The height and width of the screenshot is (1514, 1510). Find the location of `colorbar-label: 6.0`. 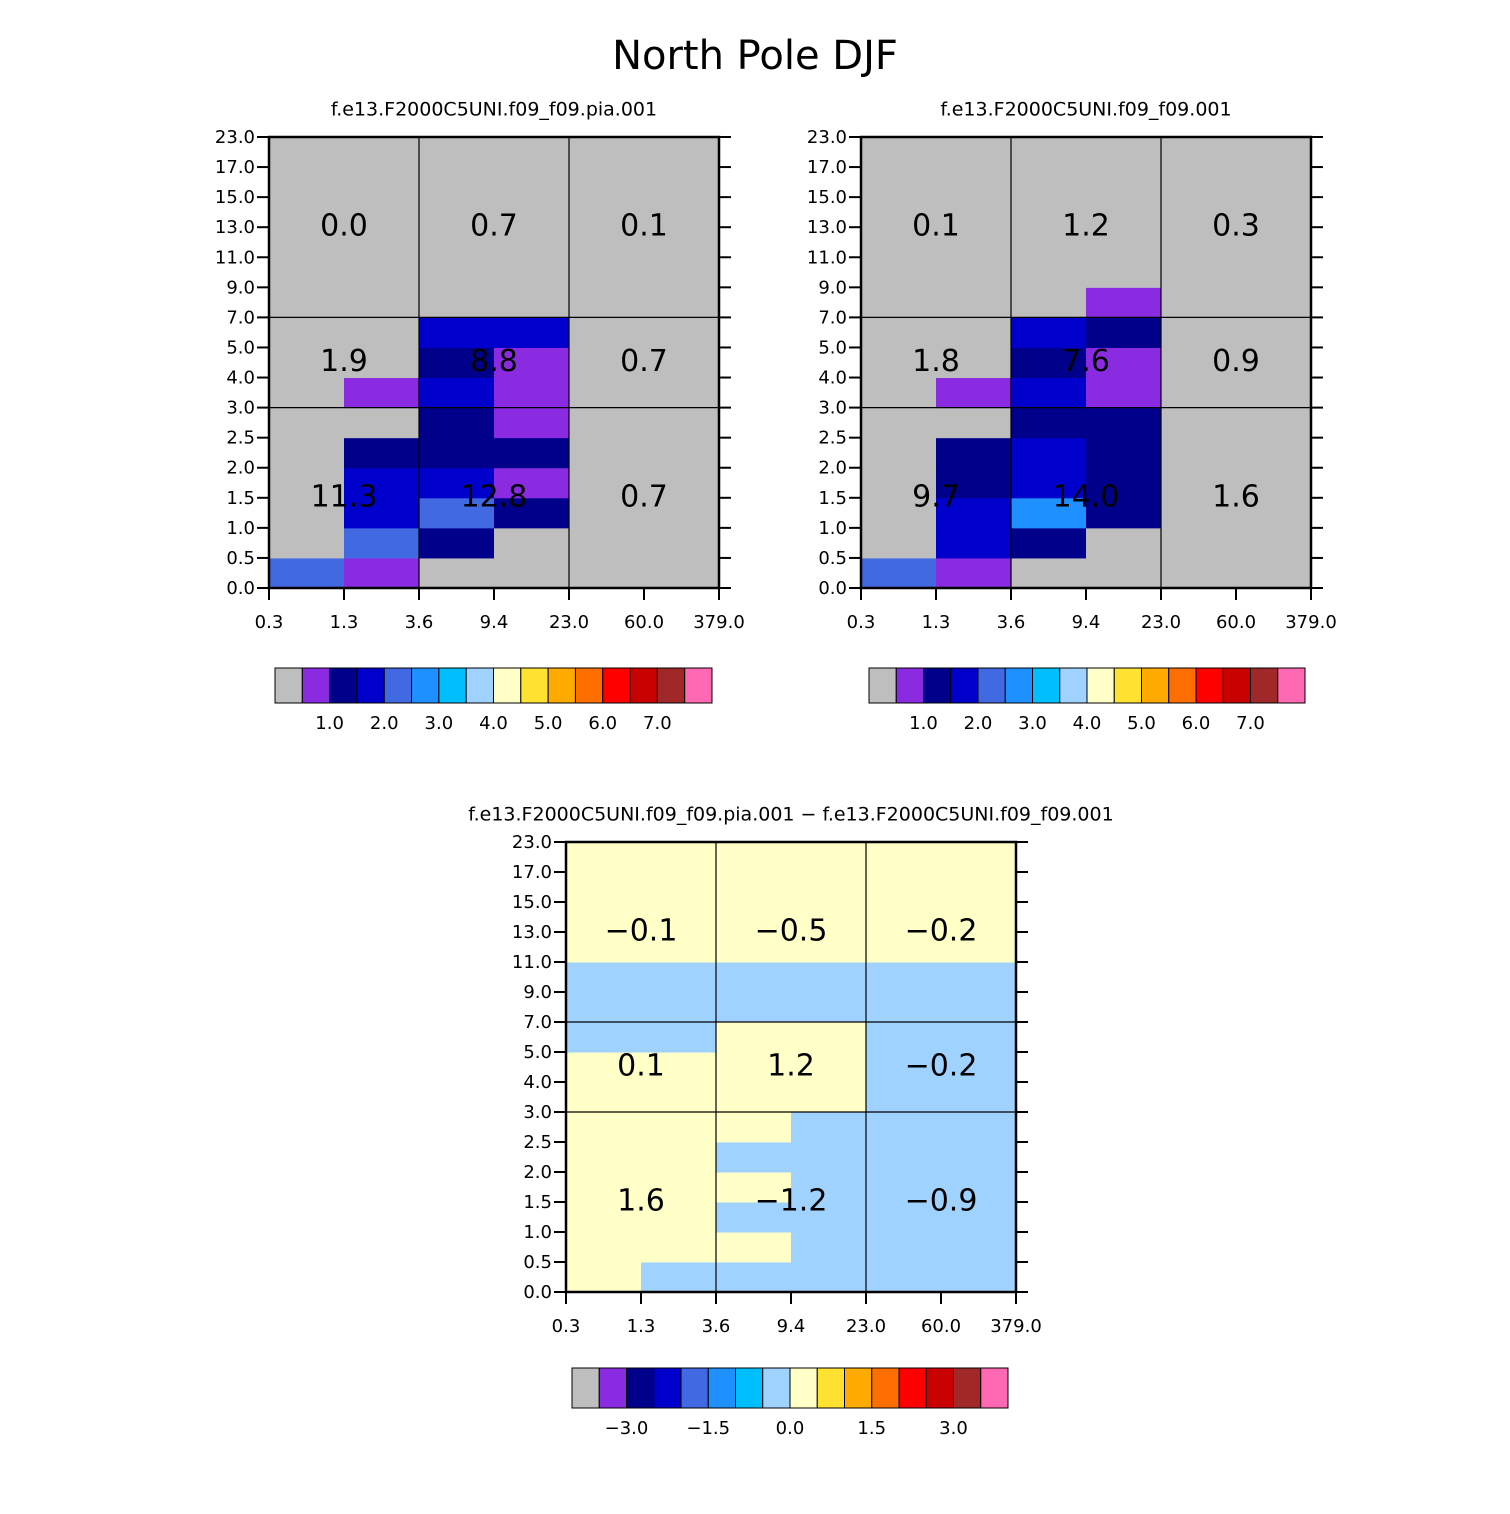

colorbar-label: 6.0 is located at coordinates (602, 723).